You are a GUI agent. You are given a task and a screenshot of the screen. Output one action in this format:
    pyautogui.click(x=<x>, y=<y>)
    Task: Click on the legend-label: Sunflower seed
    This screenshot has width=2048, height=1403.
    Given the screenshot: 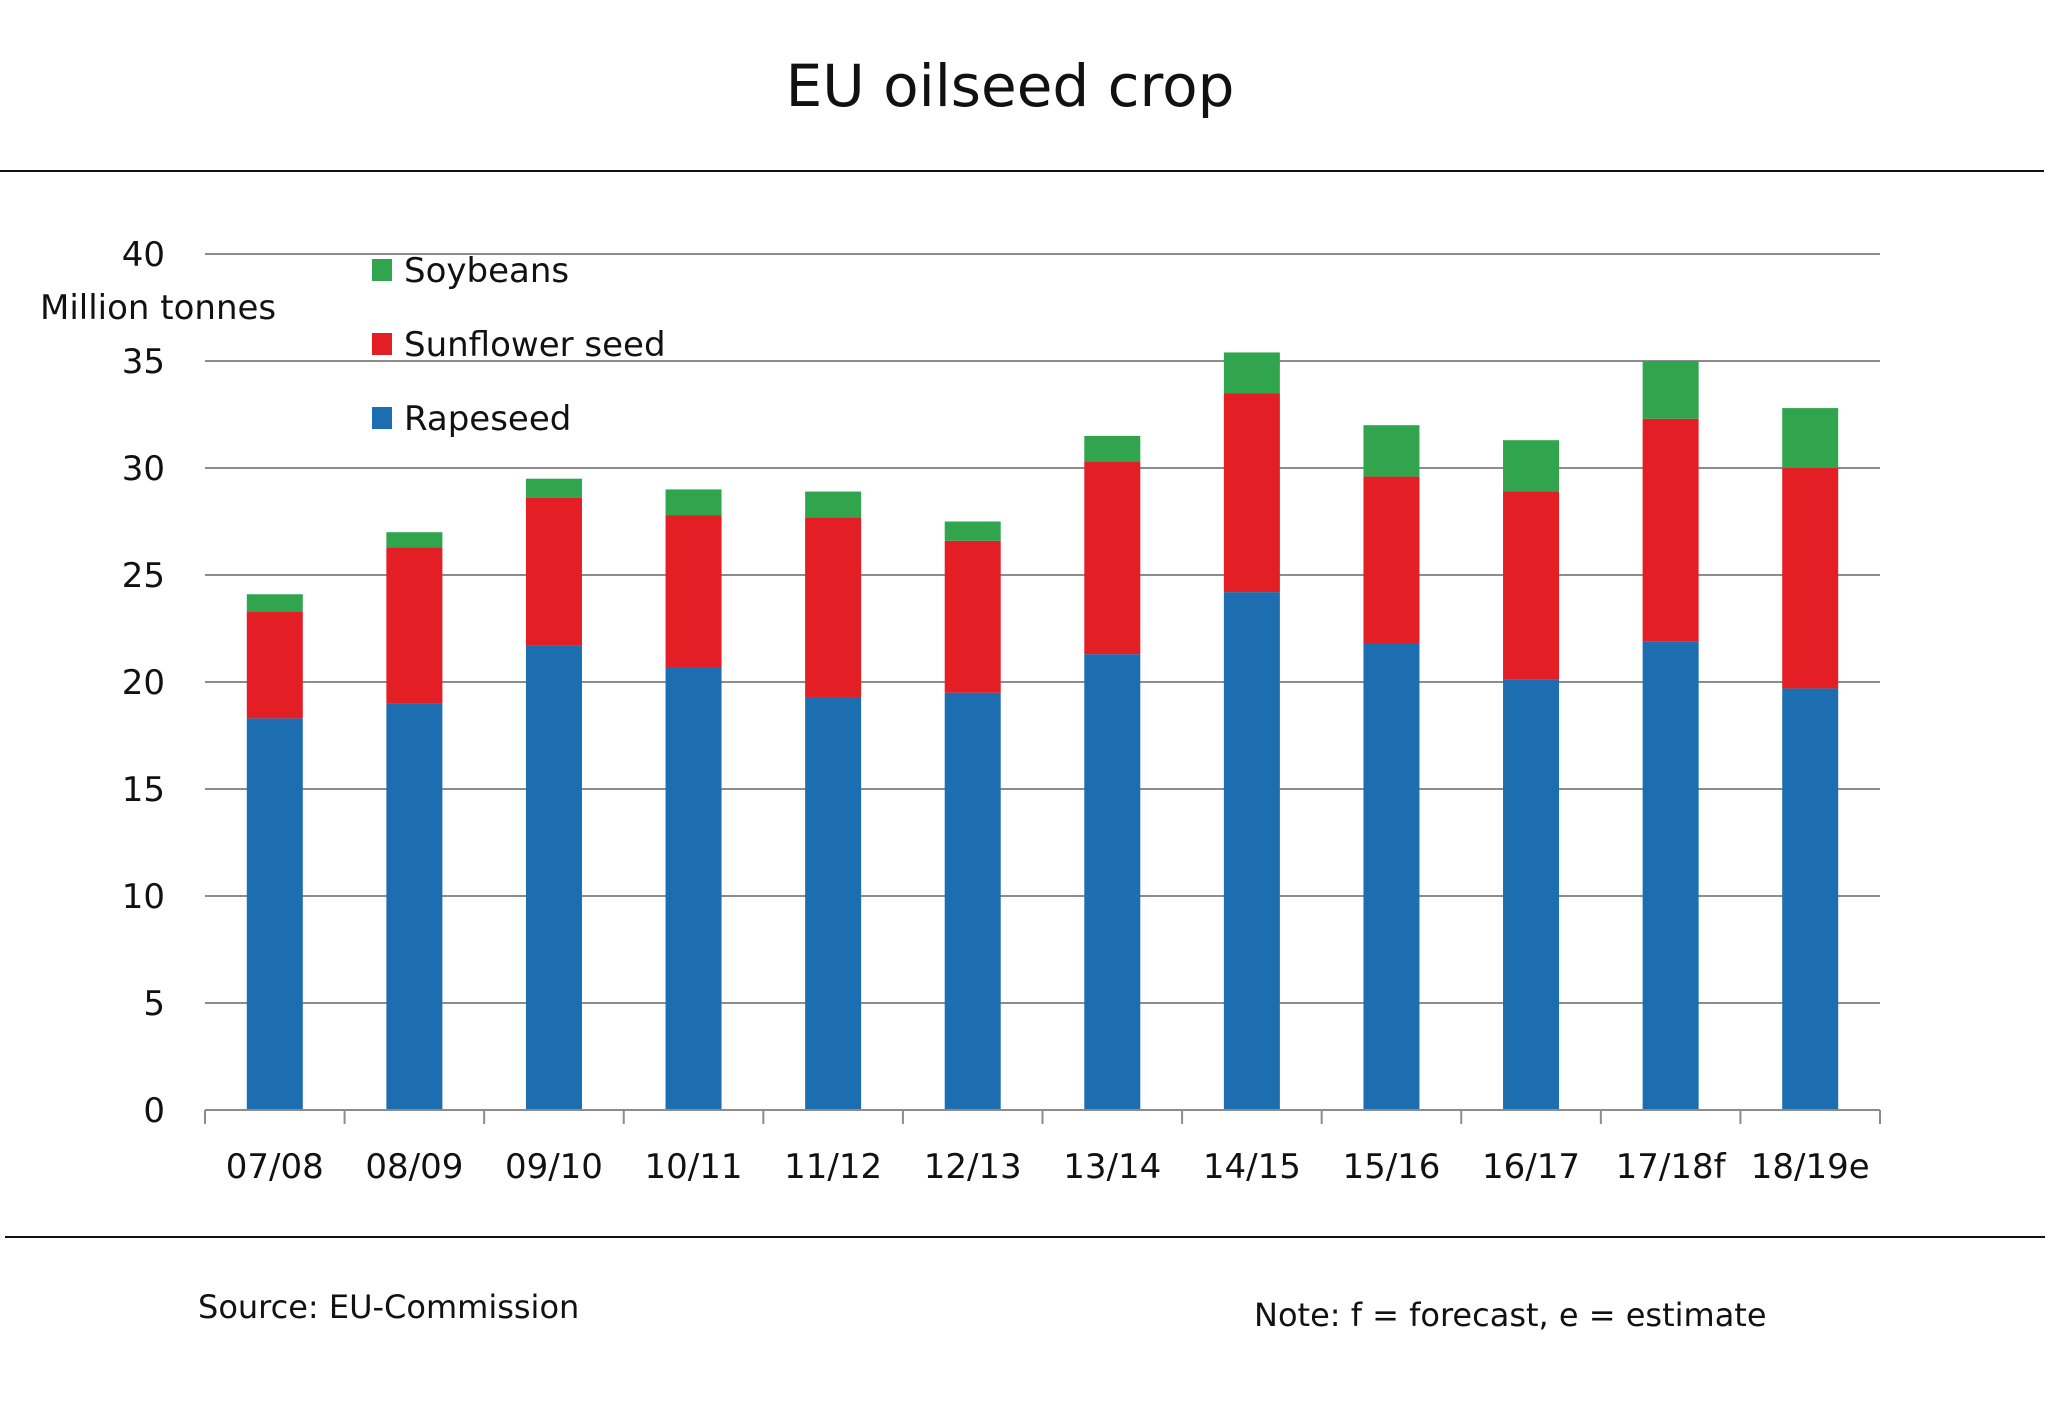 What is the action you would take?
    pyautogui.click(x=535, y=345)
    